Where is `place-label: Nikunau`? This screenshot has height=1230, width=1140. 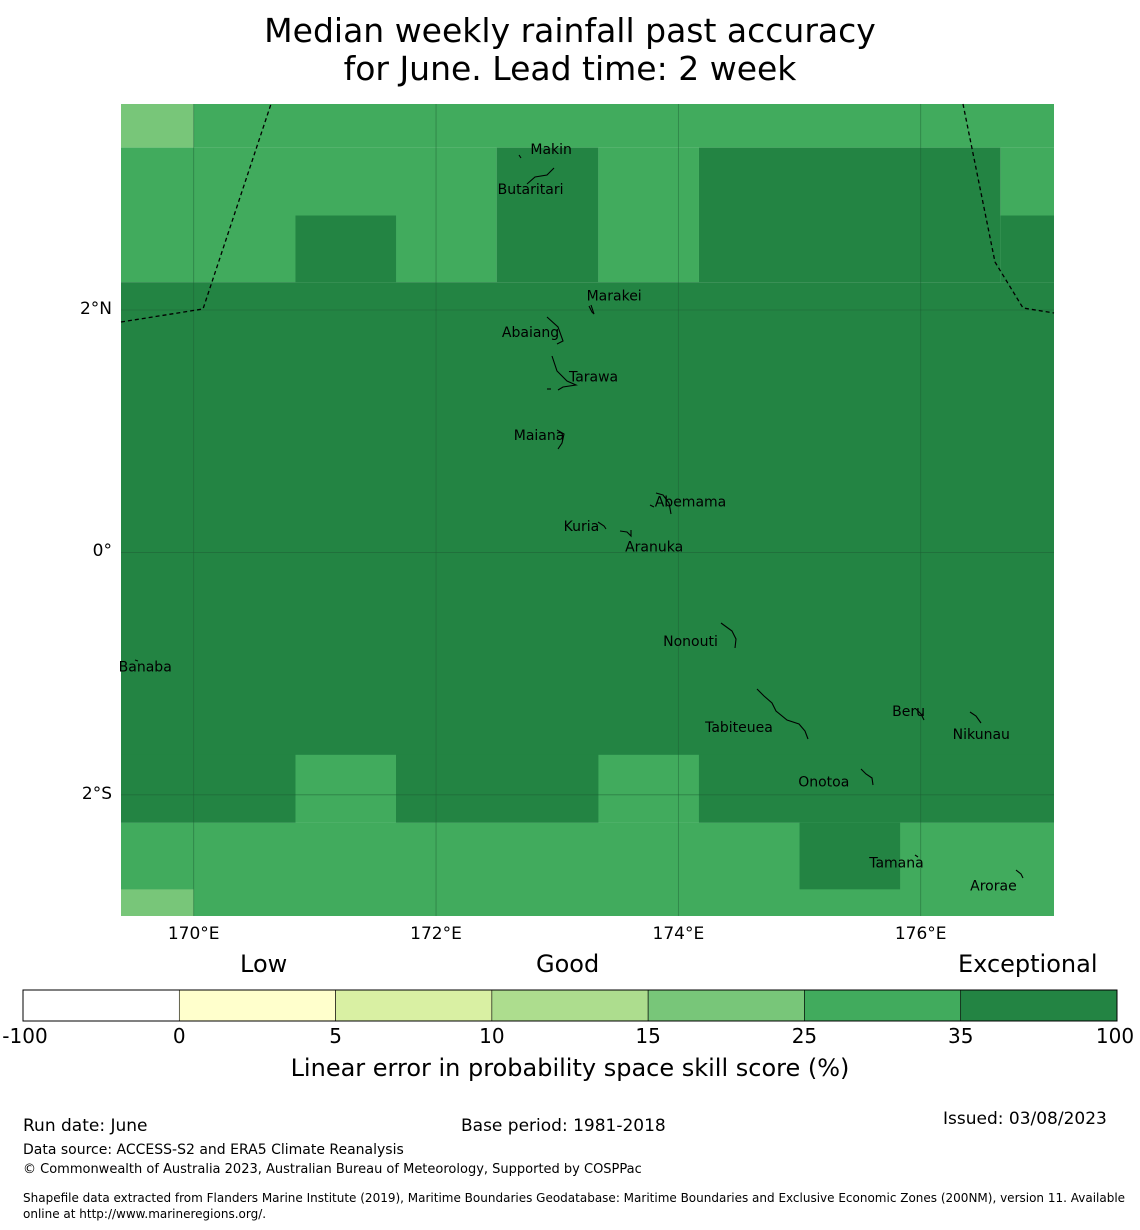
place-label: Nikunau is located at coordinates (981, 735).